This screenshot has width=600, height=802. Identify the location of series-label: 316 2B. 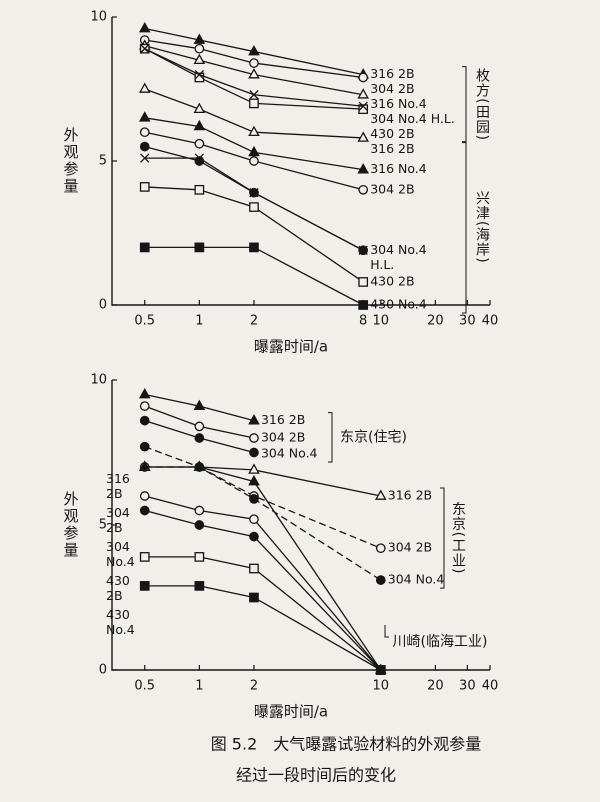
(410, 495).